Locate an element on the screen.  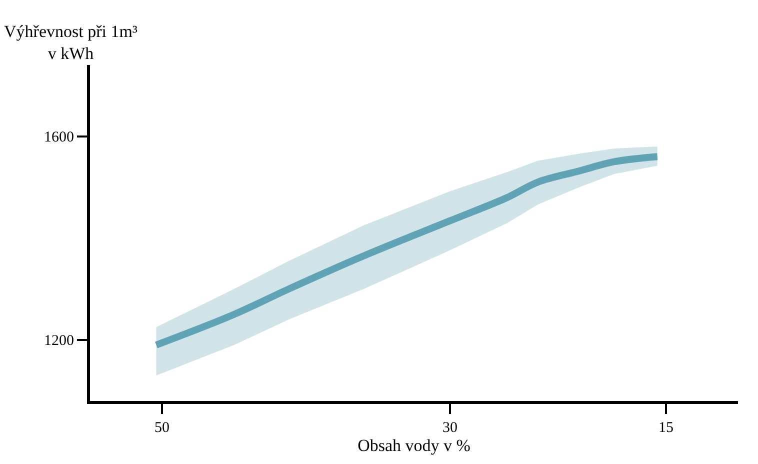
y-tick-label: 1200 is located at coordinates (59, 341).